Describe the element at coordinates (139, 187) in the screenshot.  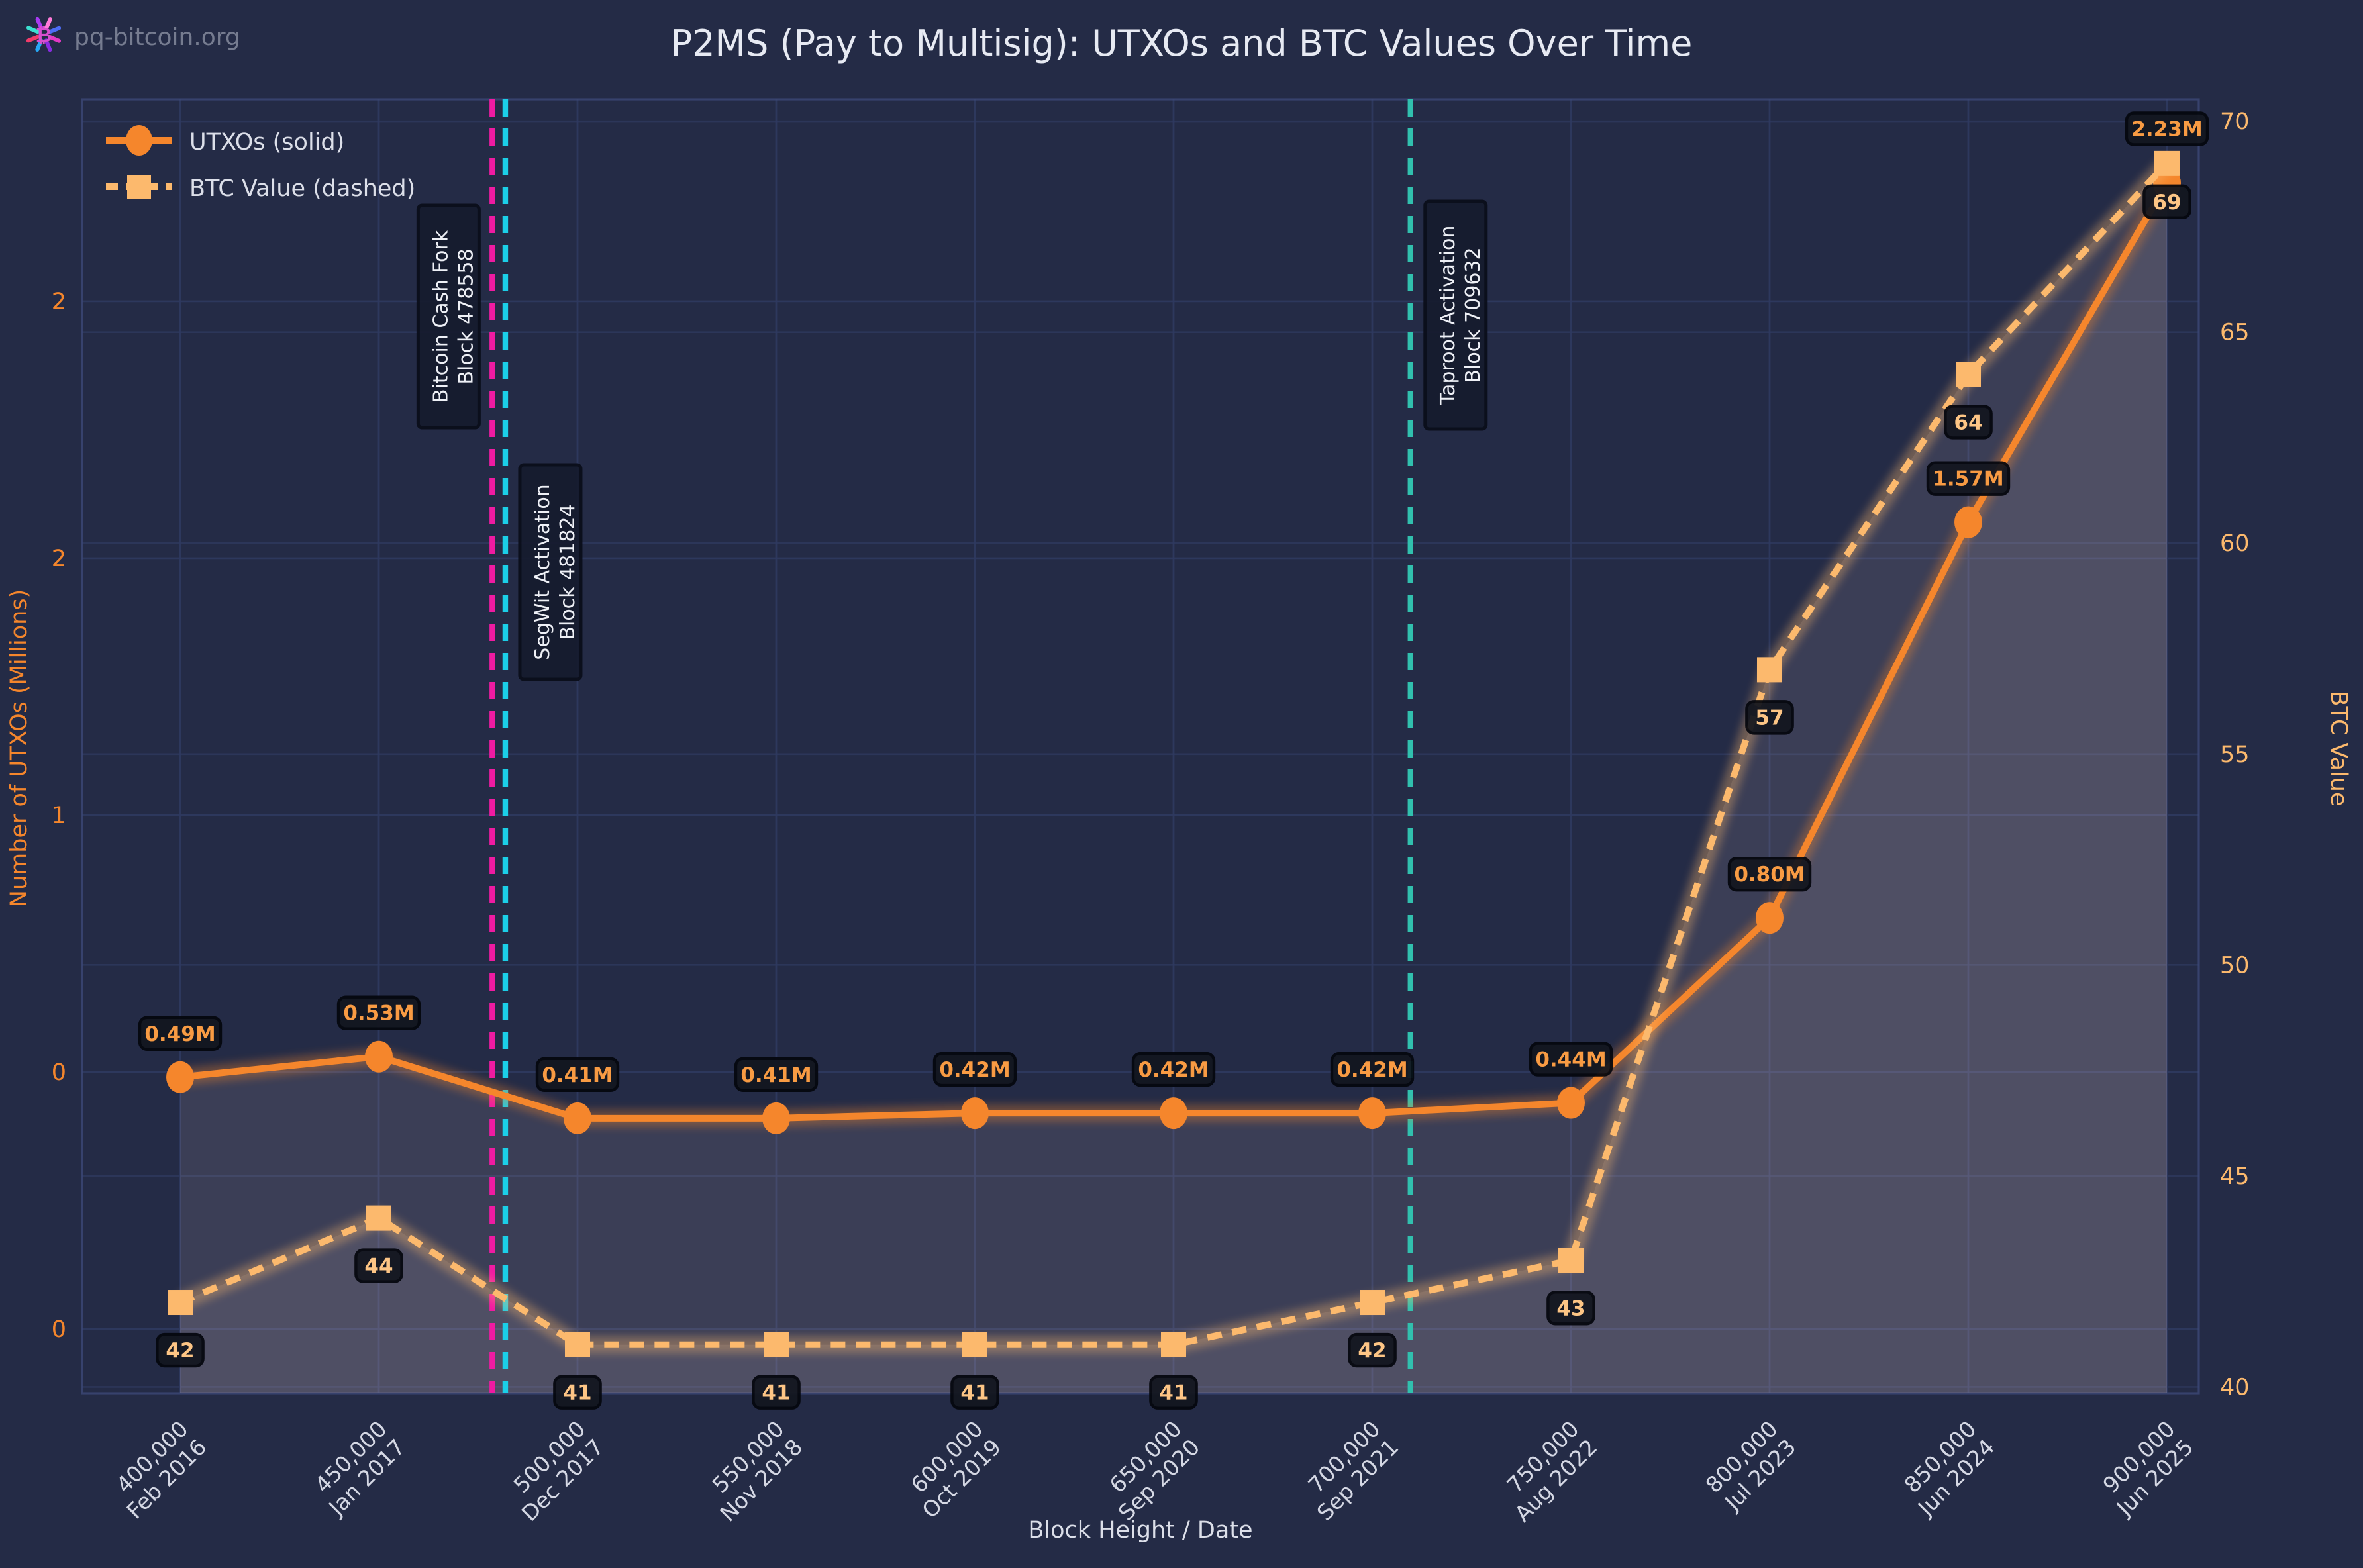
I see `legend-btc-marker-icon` at that location.